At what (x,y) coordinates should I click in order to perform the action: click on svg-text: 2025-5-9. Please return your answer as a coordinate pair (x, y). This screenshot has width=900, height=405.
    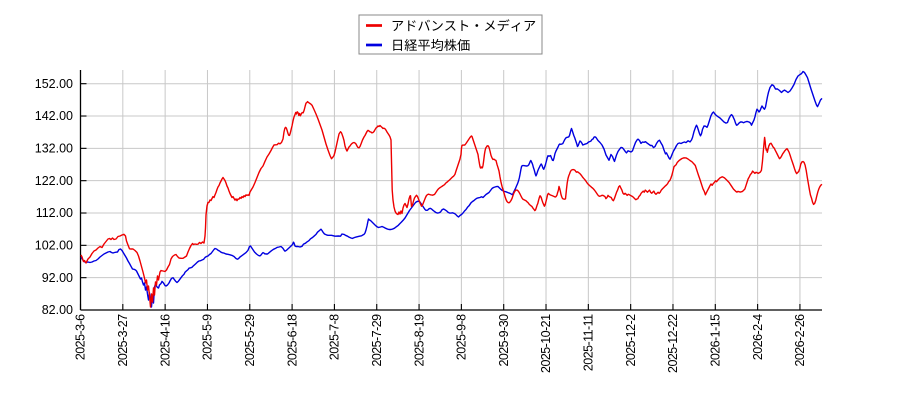
    Looking at the image, I should click on (208, 337).